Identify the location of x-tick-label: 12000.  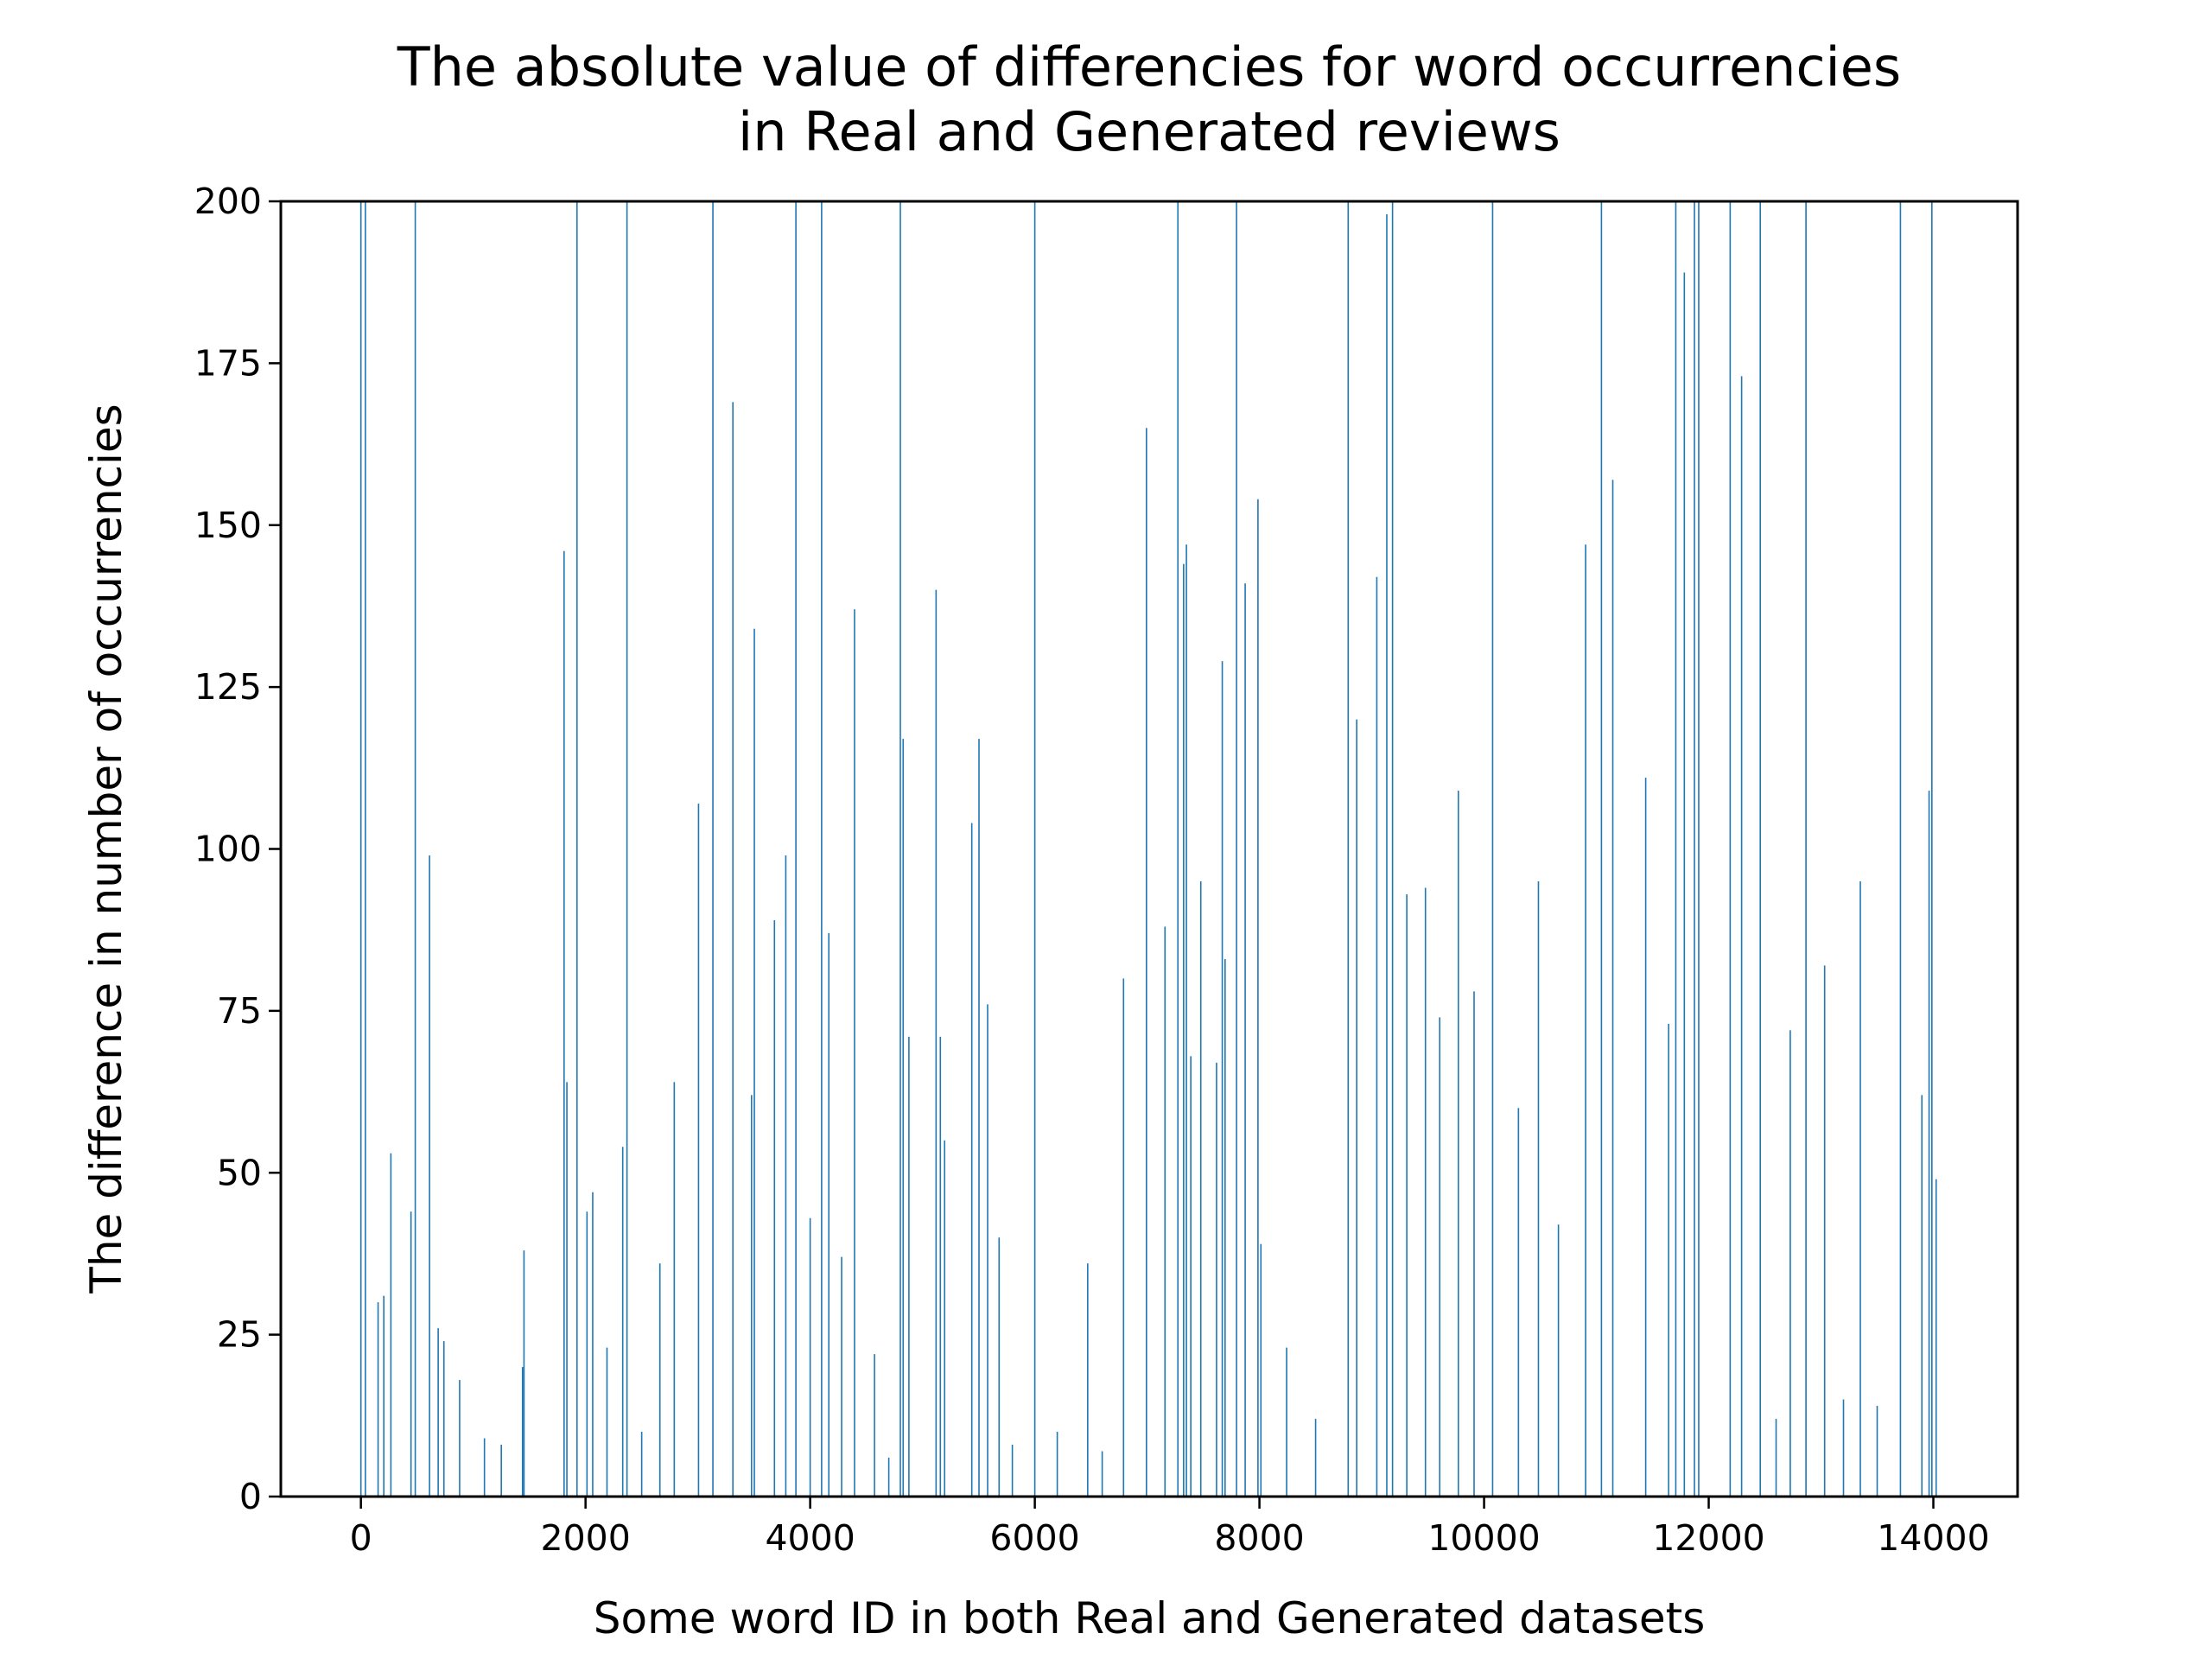
(1708, 1538).